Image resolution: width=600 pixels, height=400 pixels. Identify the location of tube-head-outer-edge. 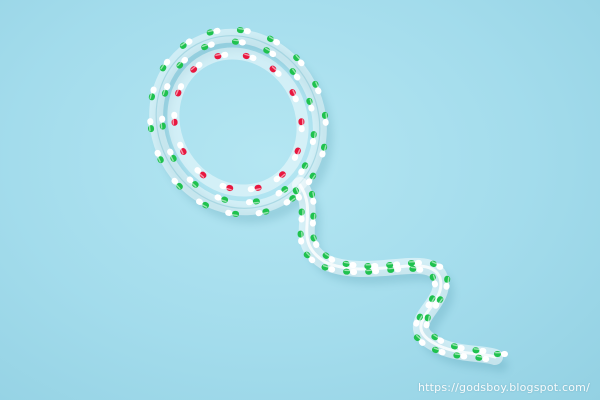
(238, 122).